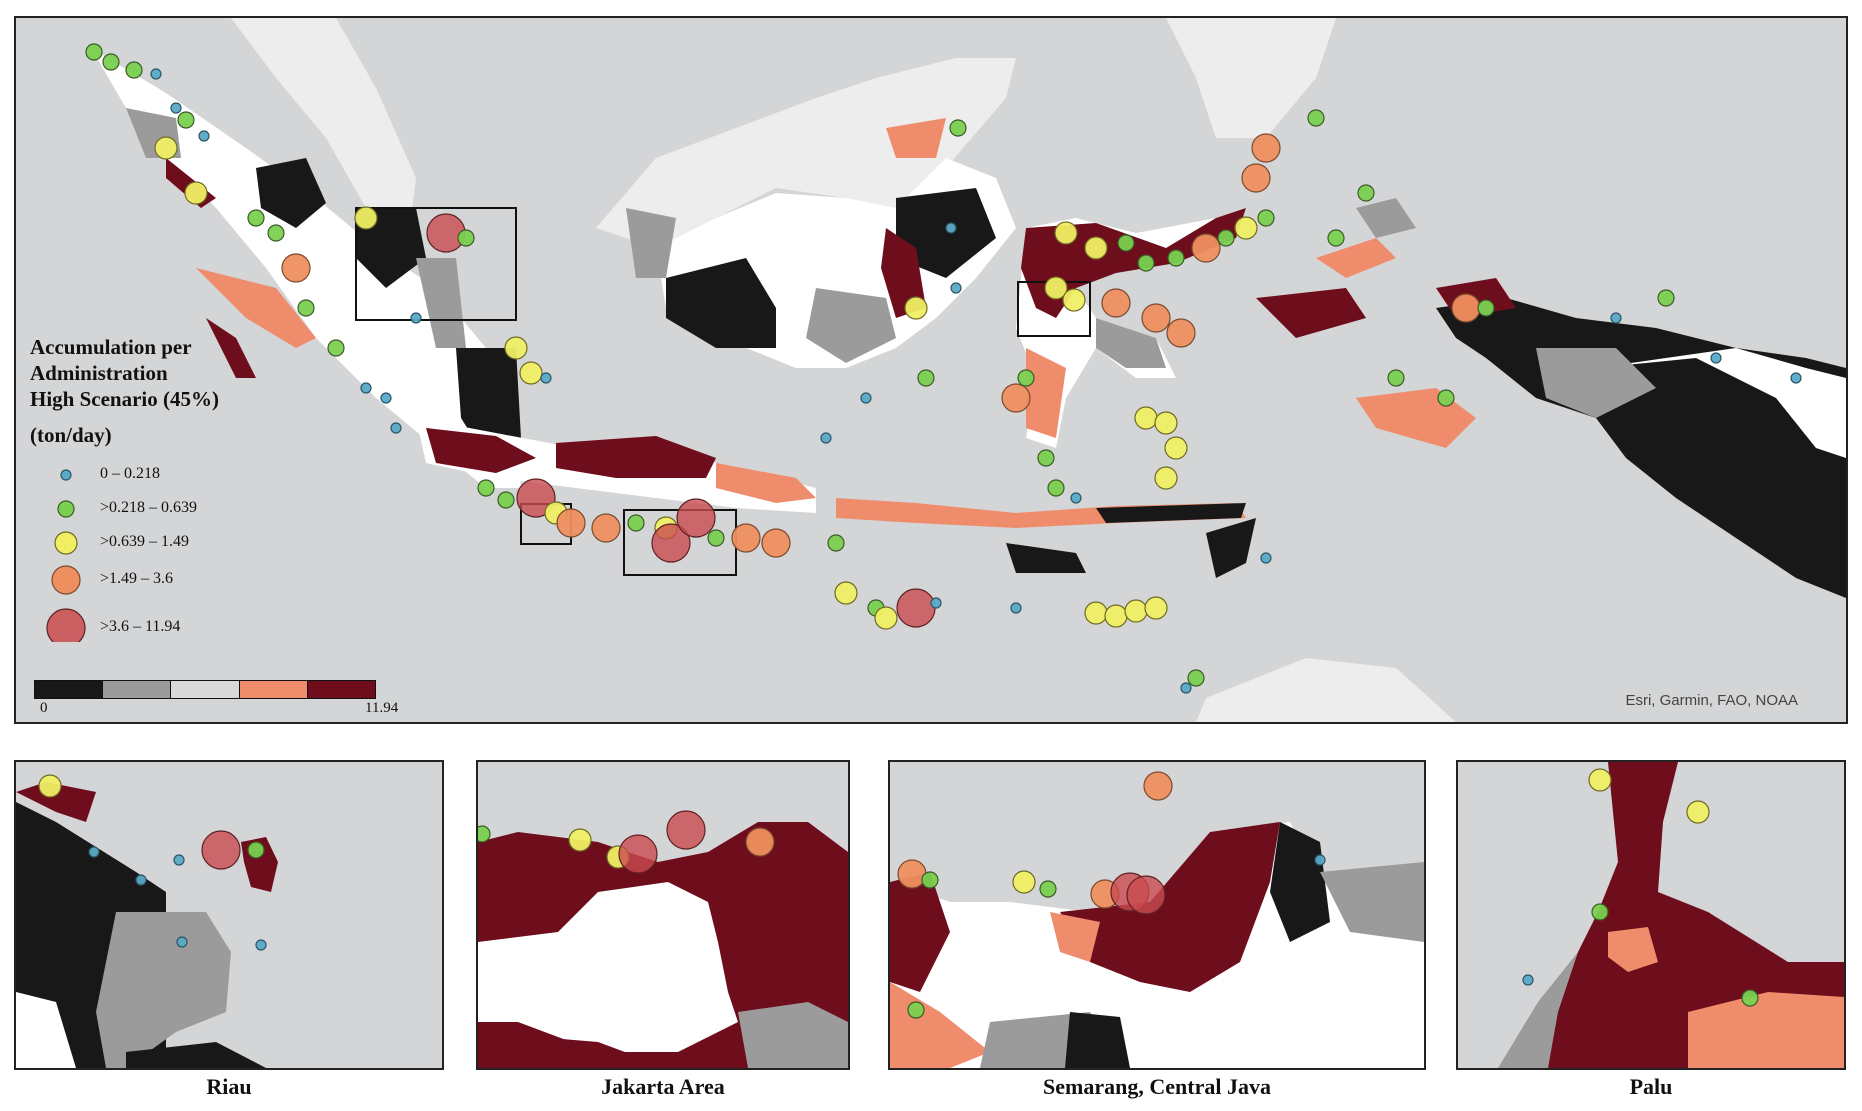 The image size is (1862, 1111). What do you see at coordinates (663, 915) in the screenshot?
I see `inset-map-jakarta` at bounding box center [663, 915].